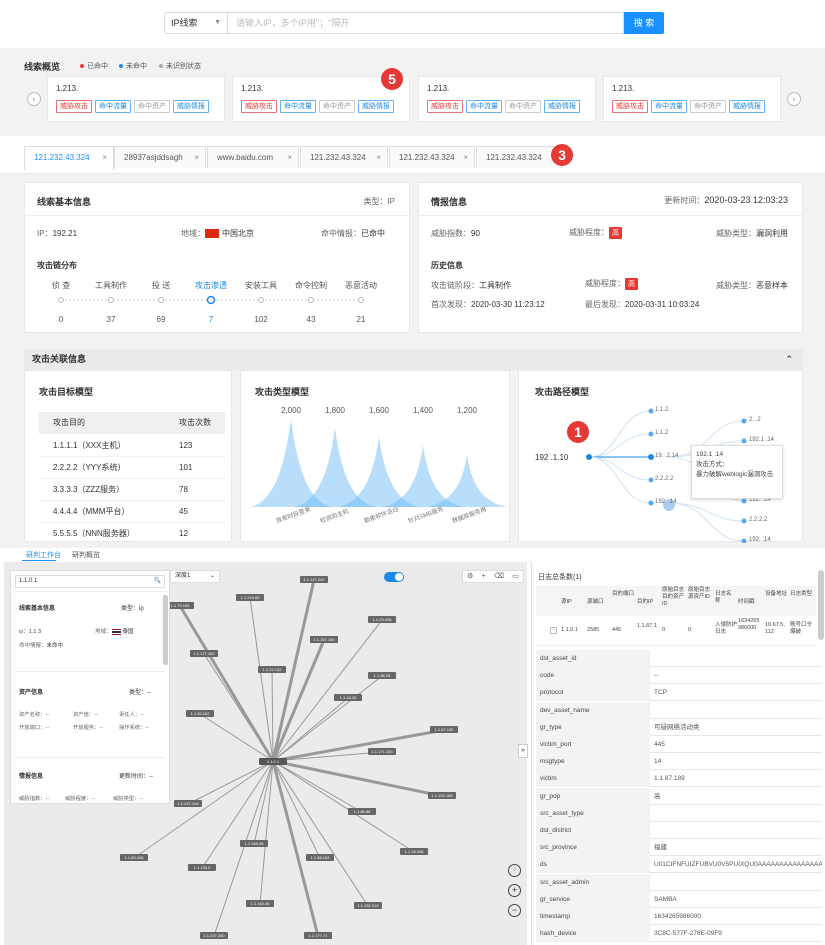 This screenshot has height=945, width=825. What do you see at coordinates (789, 359) in the screenshot?
I see `collapse-icon: ⌃` at bounding box center [789, 359].